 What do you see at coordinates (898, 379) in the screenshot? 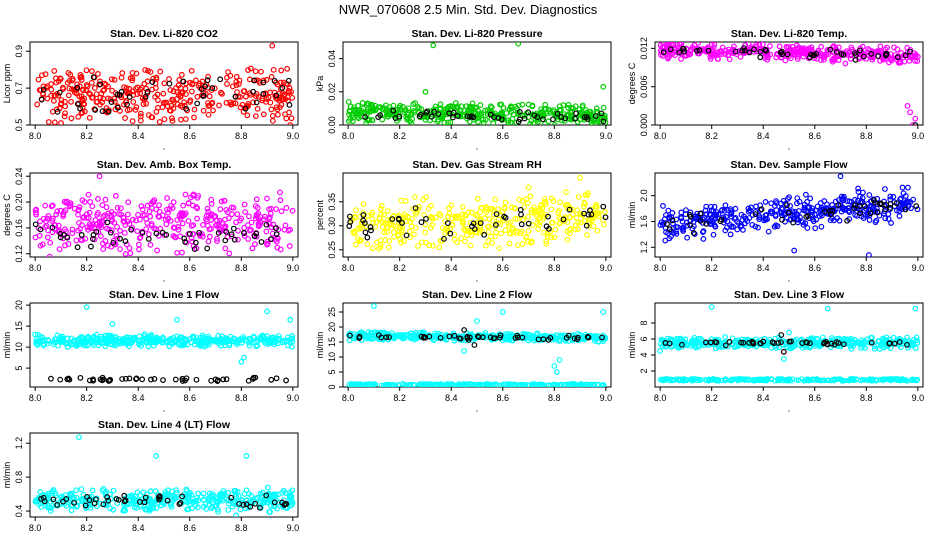
I see `data-point-baseline` at bounding box center [898, 379].